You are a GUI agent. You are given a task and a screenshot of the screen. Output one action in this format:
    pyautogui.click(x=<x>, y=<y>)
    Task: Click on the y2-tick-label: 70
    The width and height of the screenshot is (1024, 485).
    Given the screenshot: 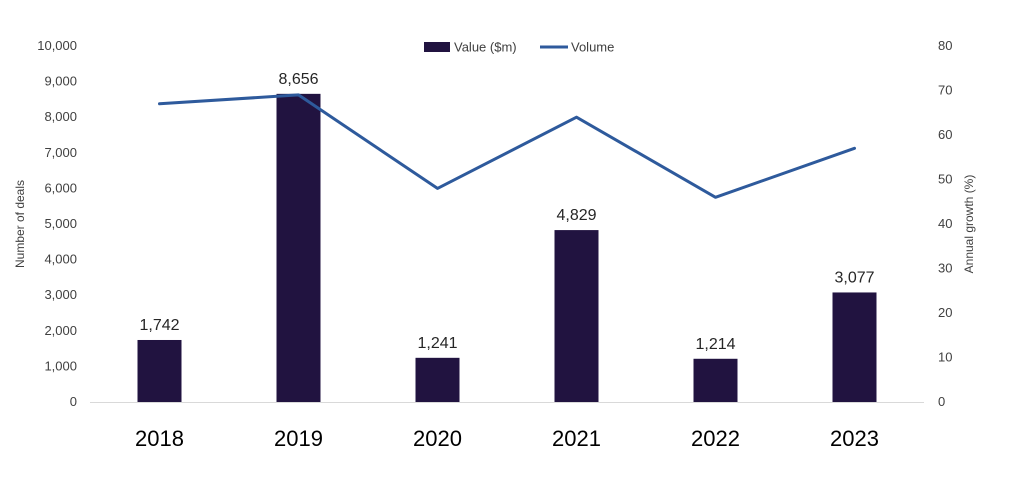 What is the action you would take?
    pyautogui.click(x=945, y=90)
    